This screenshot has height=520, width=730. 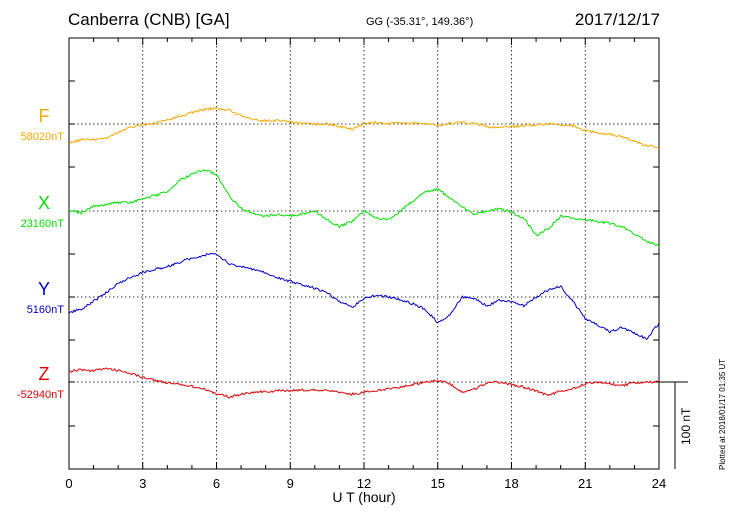 I want to click on series-line-z, so click(x=364, y=383).